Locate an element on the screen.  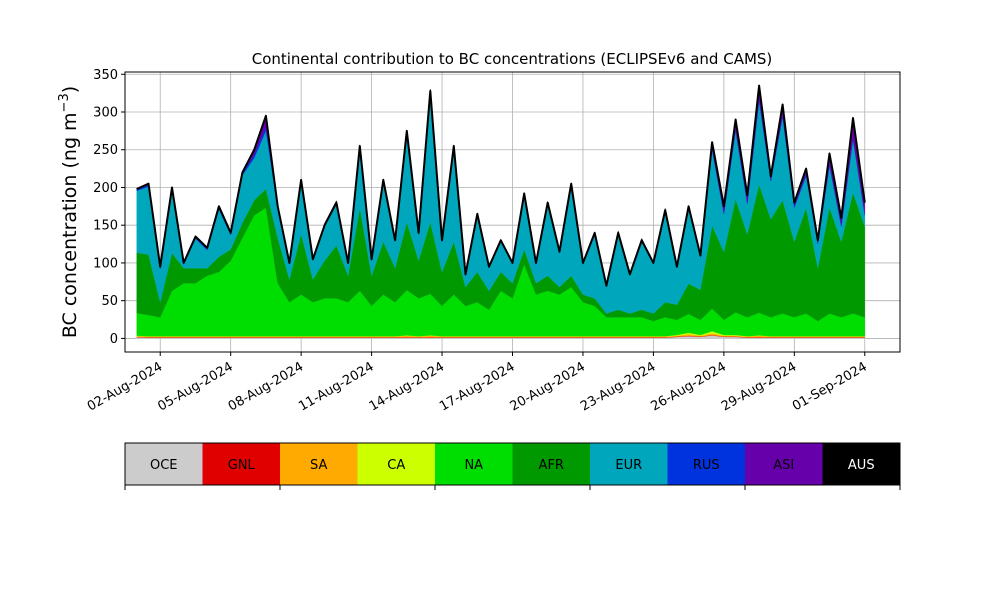
y-axis-label-superscript: −3 is located at coordinates (64, 102).